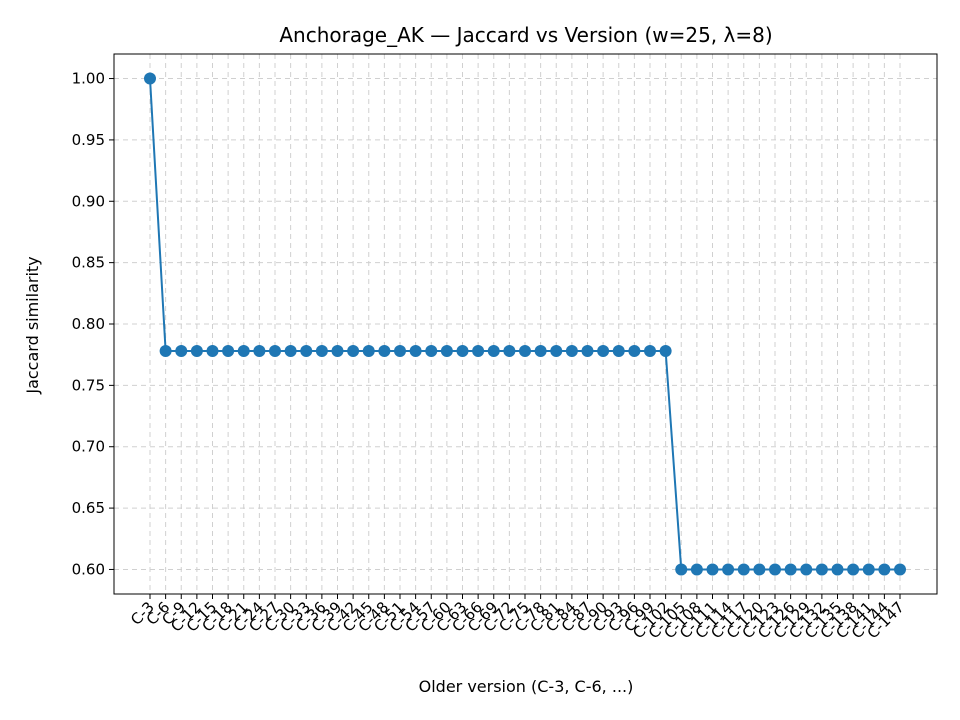 The image size is (960, 720). What do you see at coordinates (88, 79) in the screenshot?
I see `y-tick-label: 1.00` at bounding box center [88, 79].